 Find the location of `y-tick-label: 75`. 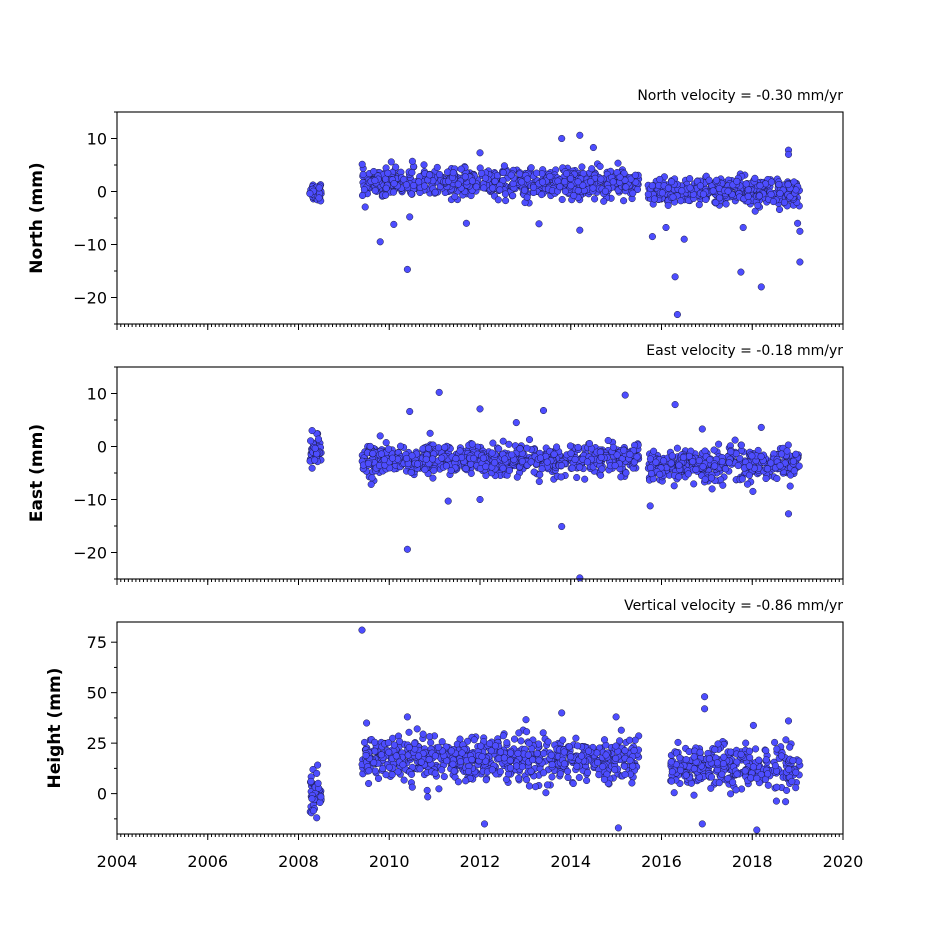

y-tick-label: 75 is located at coordinates (97, 642).